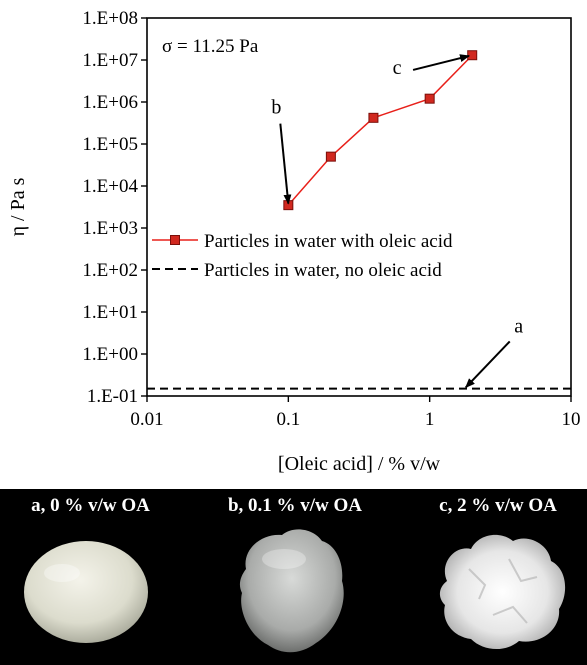  Describe the element at coordinates (518, 326) in the screenshot. I see `annotation-label-a: a` at that location.